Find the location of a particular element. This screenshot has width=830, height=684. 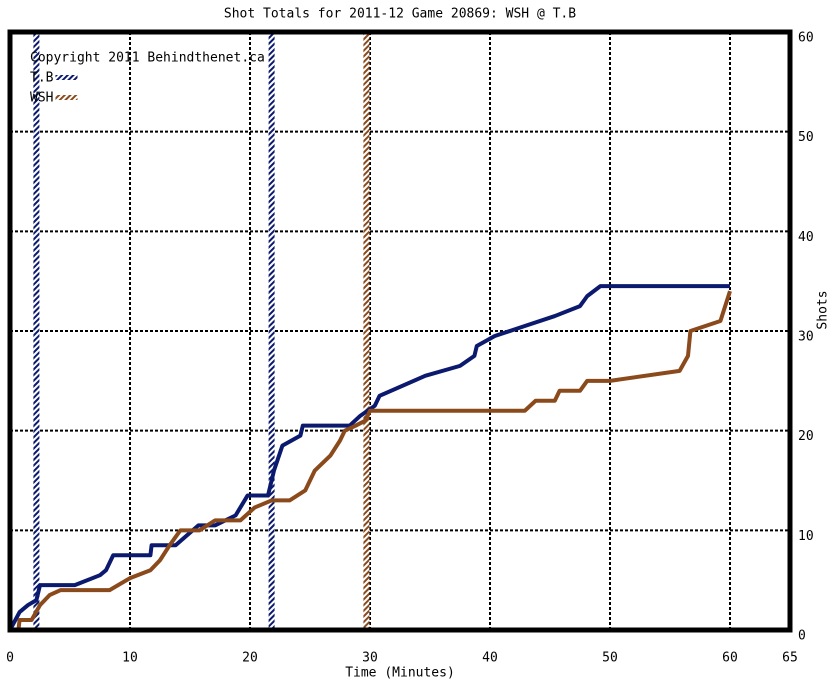

legend-label: WSH is located at coordinates (41, 98).